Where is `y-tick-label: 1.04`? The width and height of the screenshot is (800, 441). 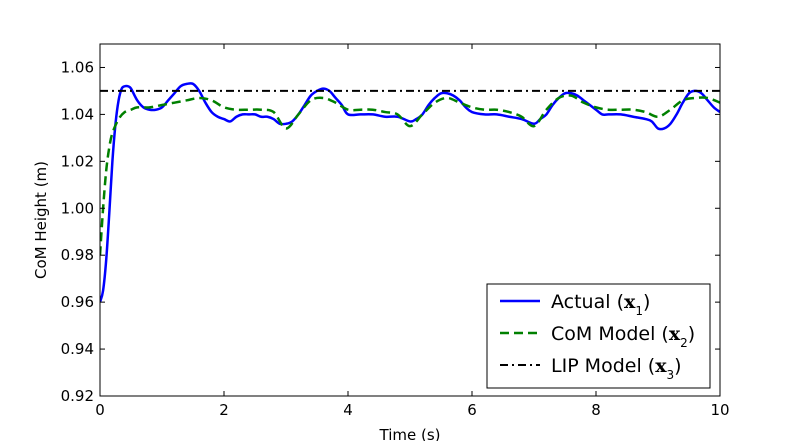
y-tick-label: 1.04 is located at coordinates (77, 114).